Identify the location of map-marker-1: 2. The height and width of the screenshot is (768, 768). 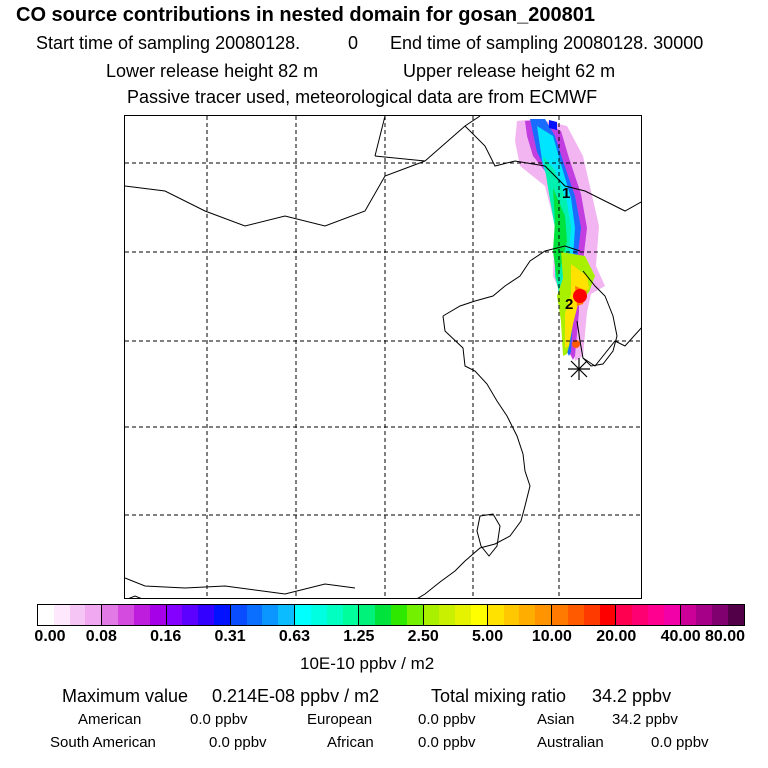
(569, 304).